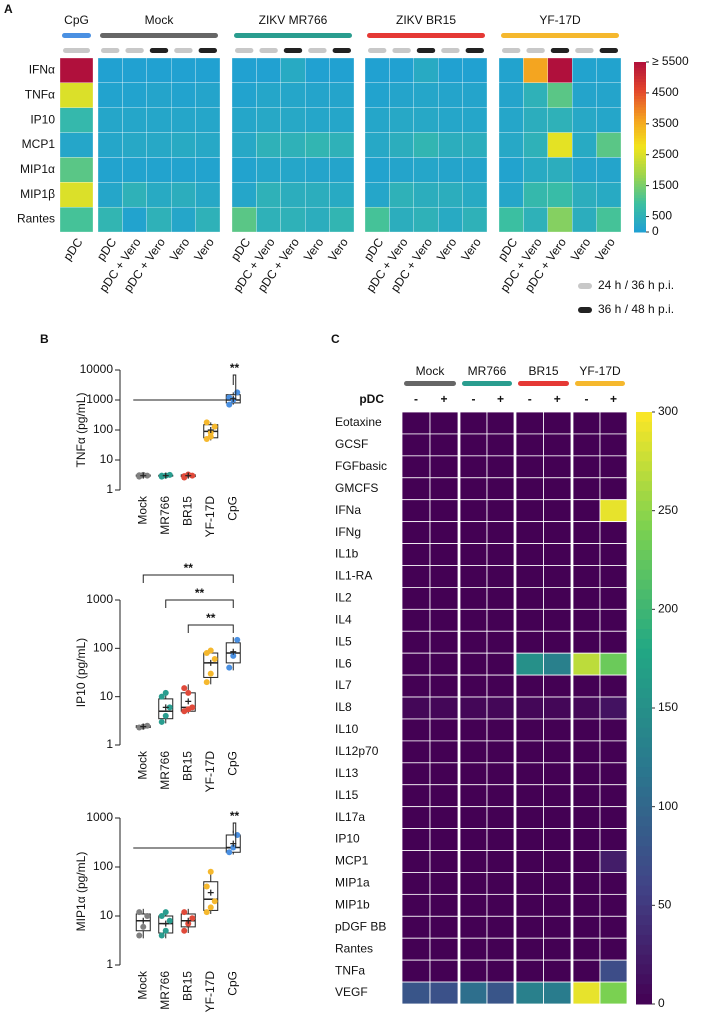 This screenshot has width=703, height=1013. I want to click on row-label: IL4, so click(343, 619).